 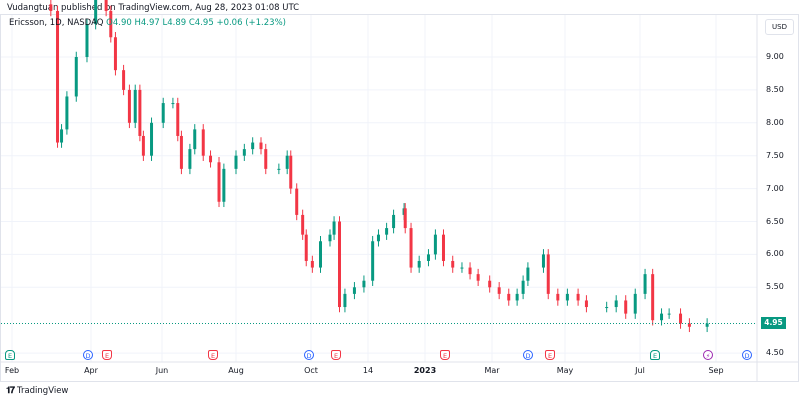 What do you see at coordinates (311, 370) in the screenshot?
I see `time-tick: Oct` at bounding box center [311, 370].